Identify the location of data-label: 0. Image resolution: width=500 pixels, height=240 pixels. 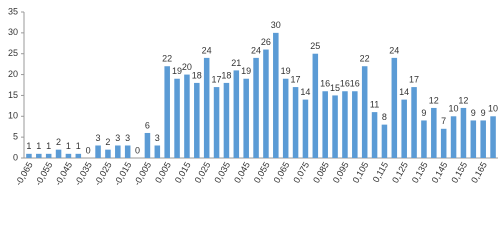
(137, 150).